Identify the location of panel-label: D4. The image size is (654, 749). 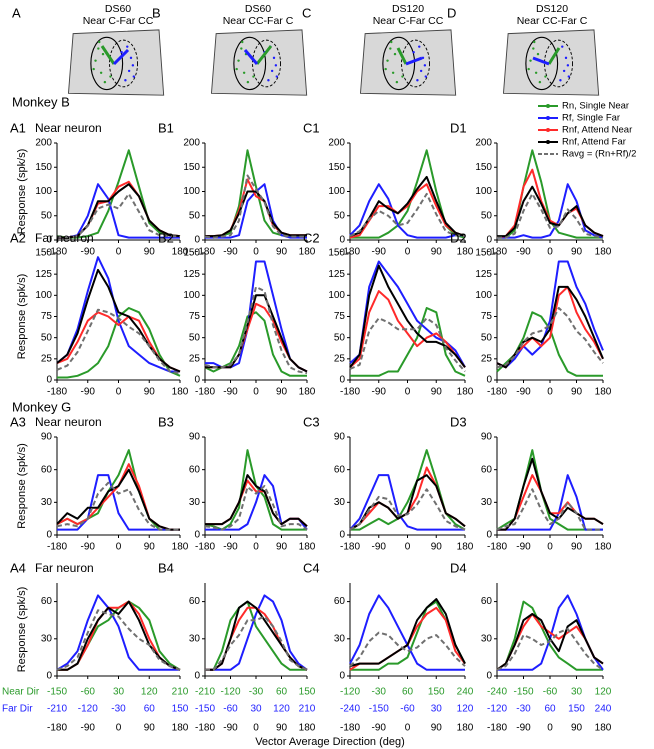
(458, 567).